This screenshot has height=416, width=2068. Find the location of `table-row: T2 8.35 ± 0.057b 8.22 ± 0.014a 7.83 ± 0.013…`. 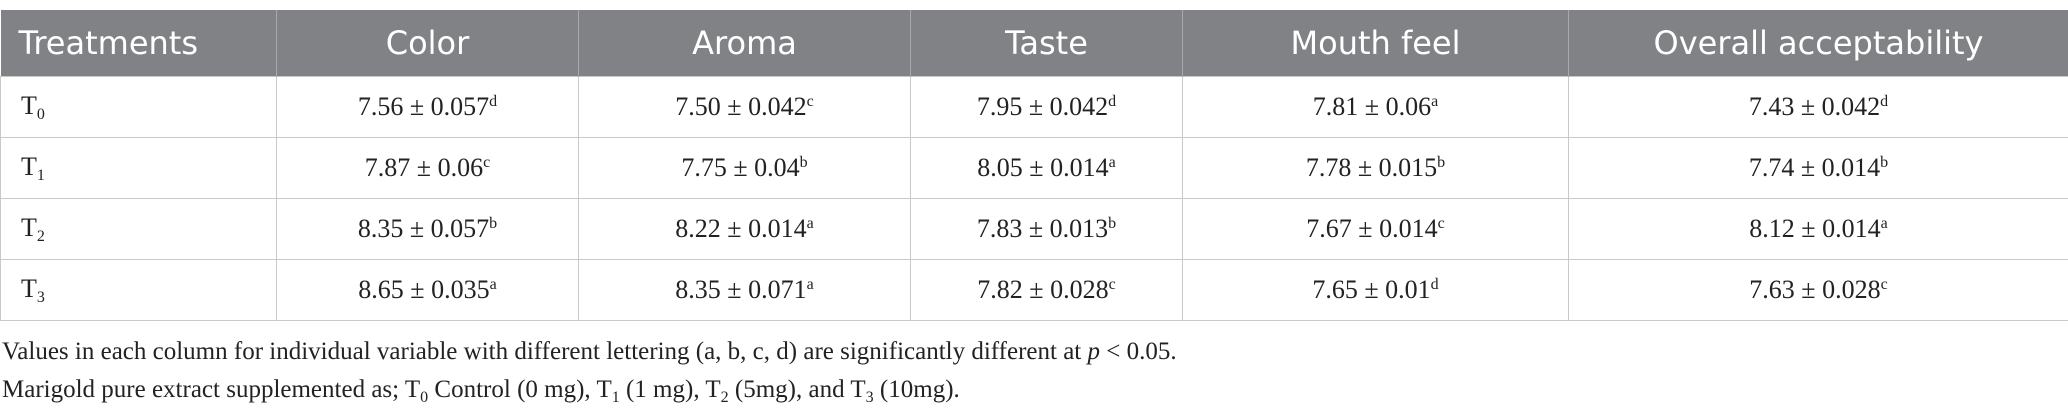

table-row: T2 8.35 ± 0.057b 8.22 ± 0.014a 7.83 ± 0.013… is located at coordinates (1034, 229).